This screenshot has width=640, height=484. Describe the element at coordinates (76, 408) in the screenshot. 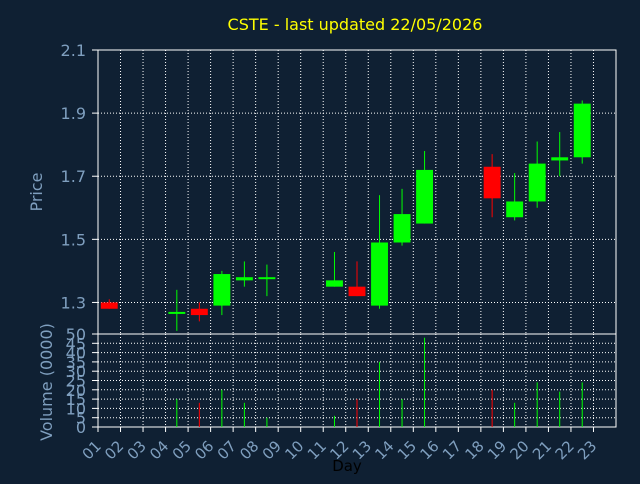

I see `volume-tick-label: 10` at that location.